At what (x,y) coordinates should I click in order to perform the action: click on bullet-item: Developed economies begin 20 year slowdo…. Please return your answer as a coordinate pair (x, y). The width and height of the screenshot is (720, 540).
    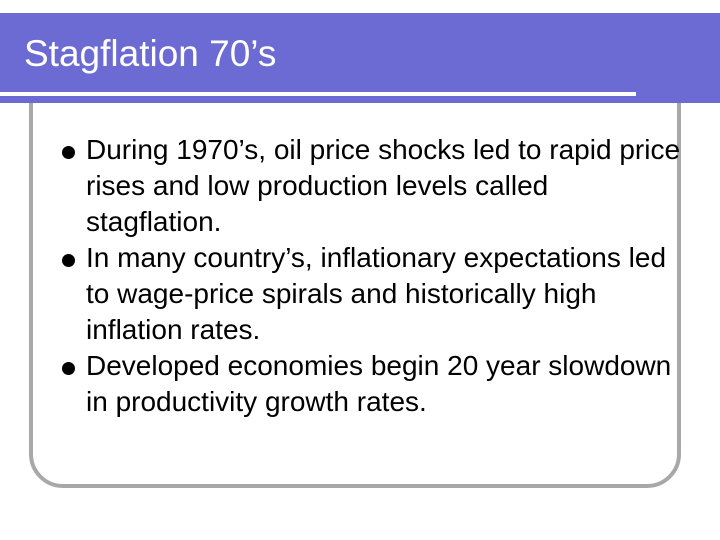
    Looking at the image, I should click on (362, 384).